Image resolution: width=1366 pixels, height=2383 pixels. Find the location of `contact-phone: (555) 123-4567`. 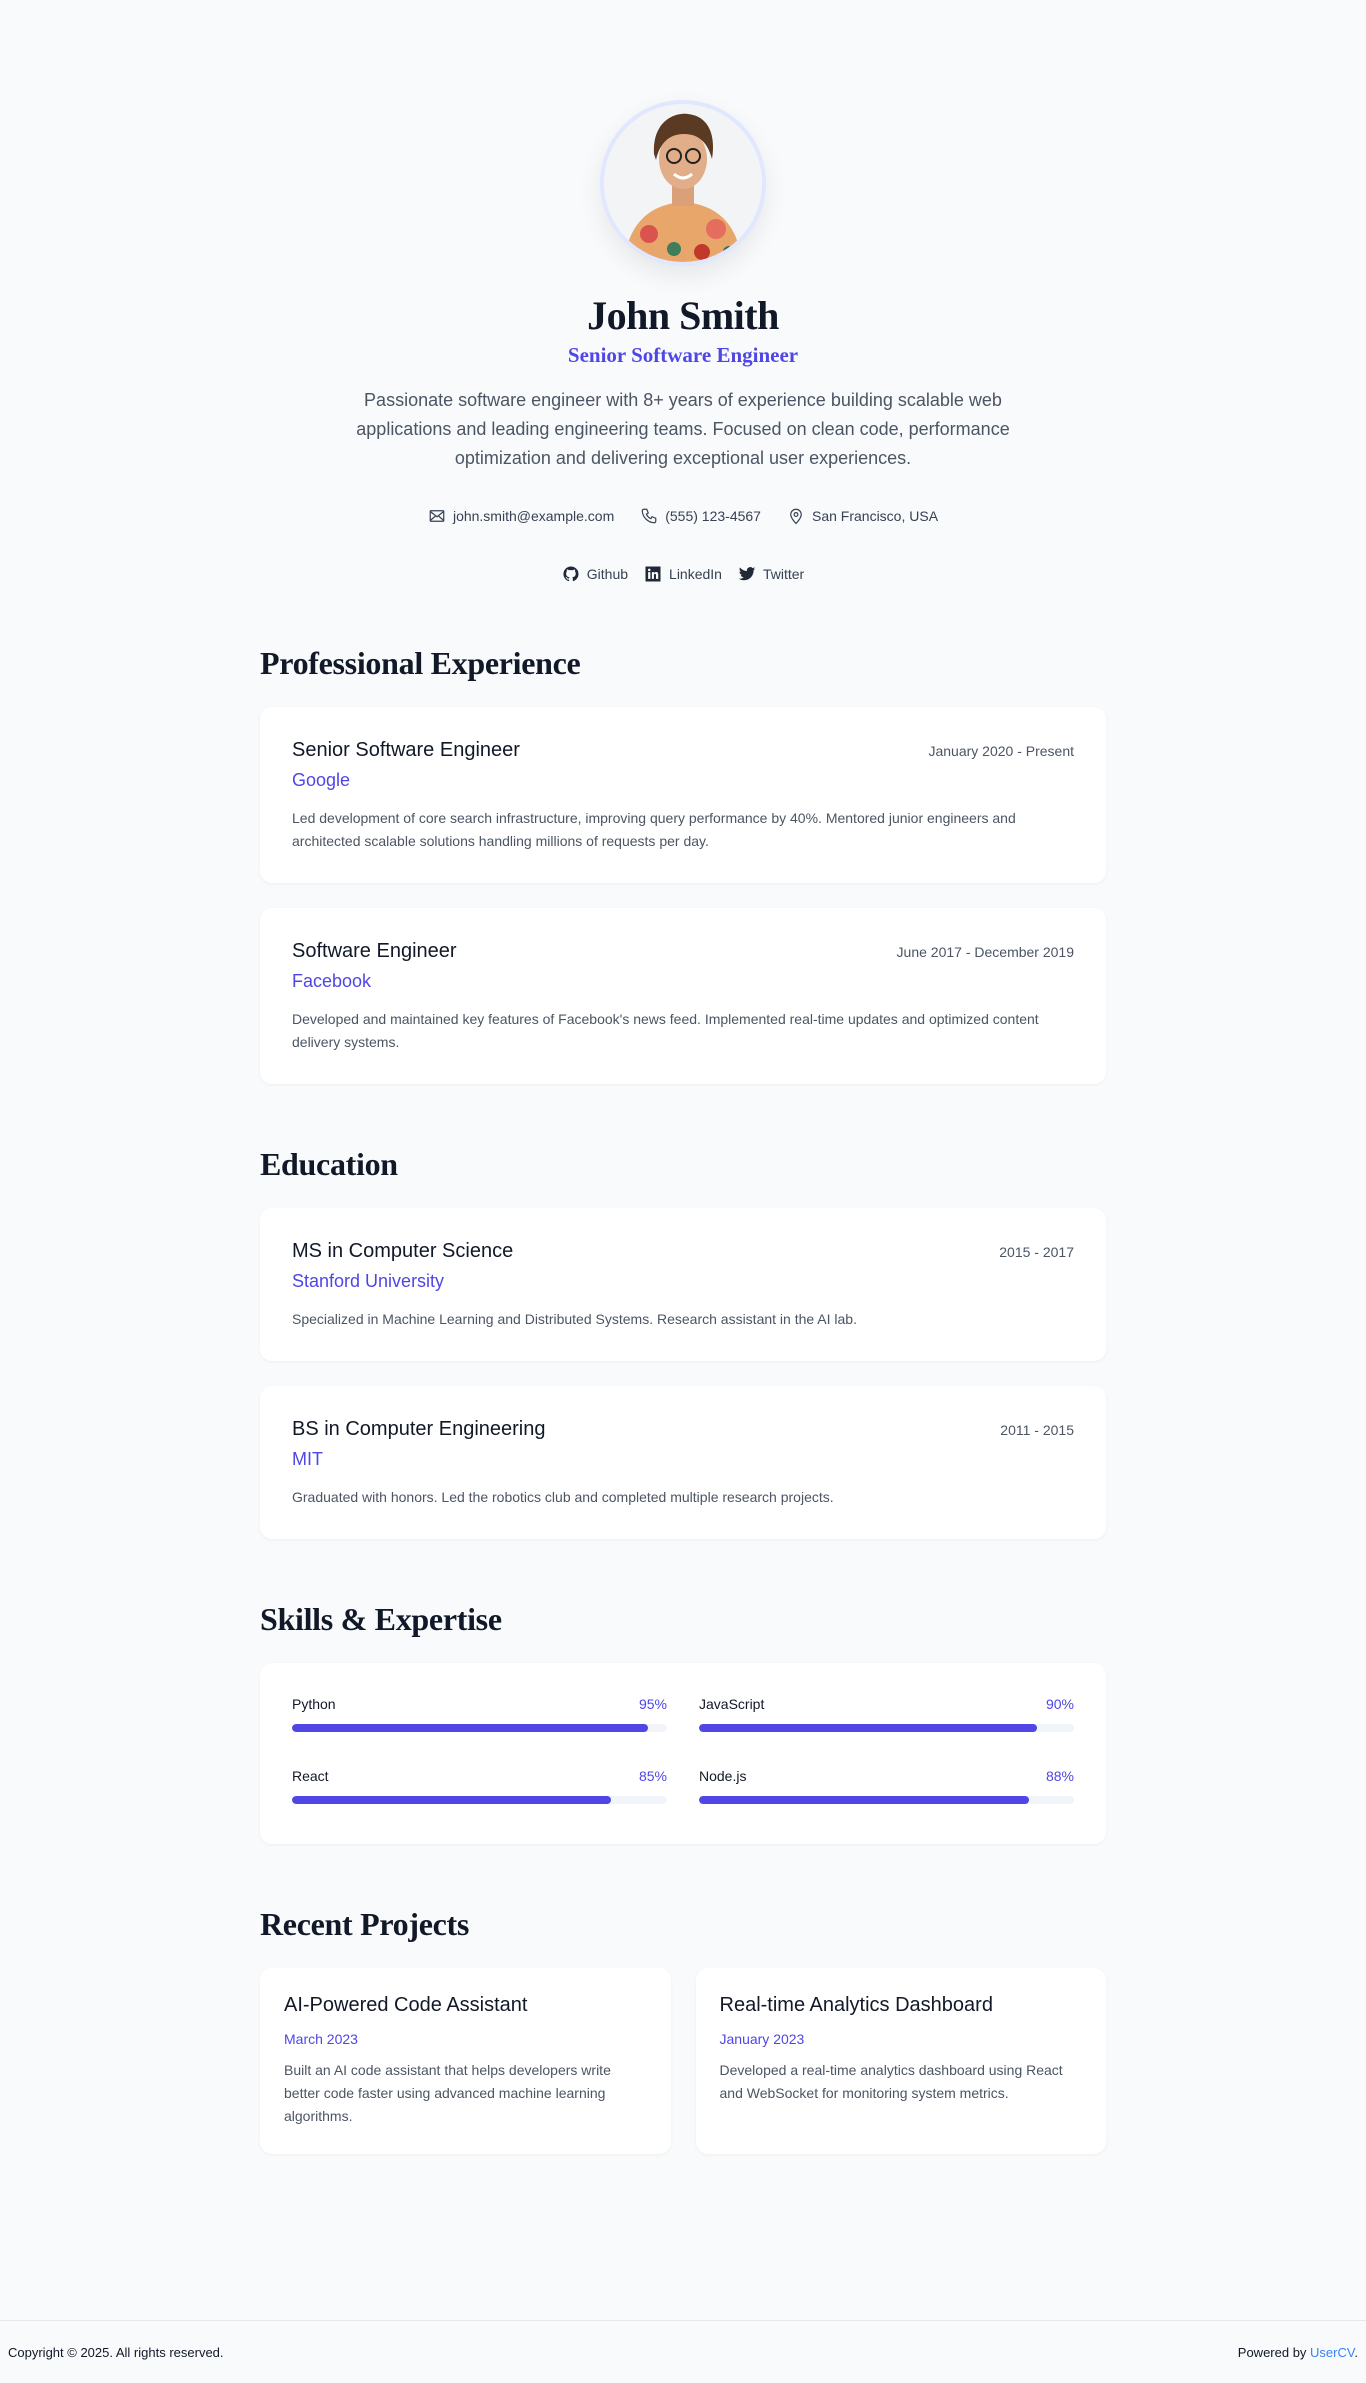

contact-phone: (555) 123-4567 is located at coordinates (700, 516).